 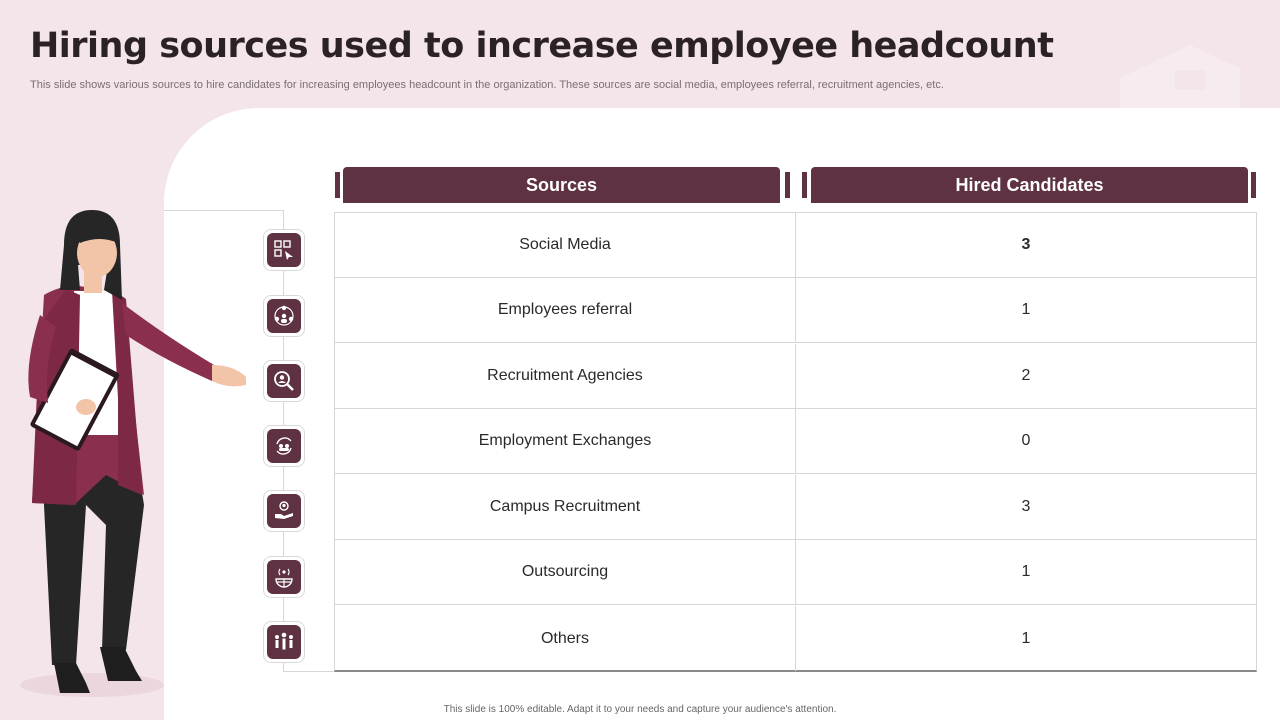 What do you see at coordinates (565, 441) in the screenshot?
I see `source-cell: Employment Exchanges` at bounding box center [565, 441].